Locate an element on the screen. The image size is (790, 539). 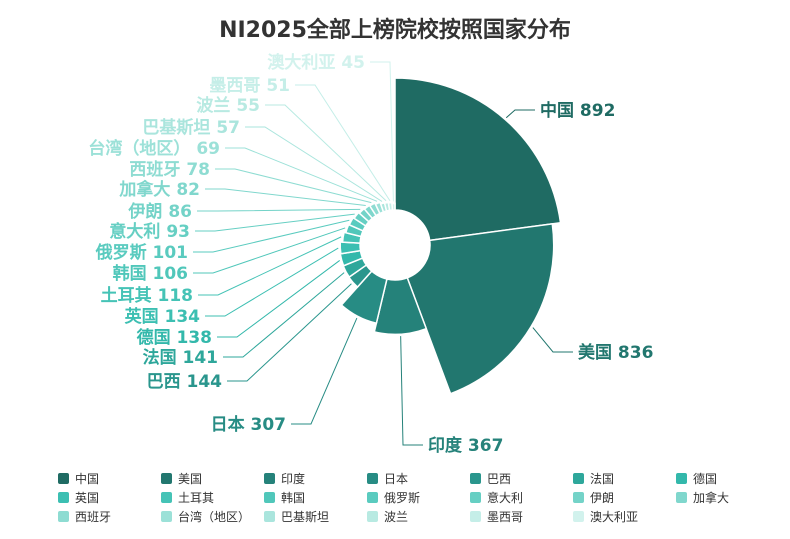
legend-item: 韩国 is located at coordinates (284, 497).